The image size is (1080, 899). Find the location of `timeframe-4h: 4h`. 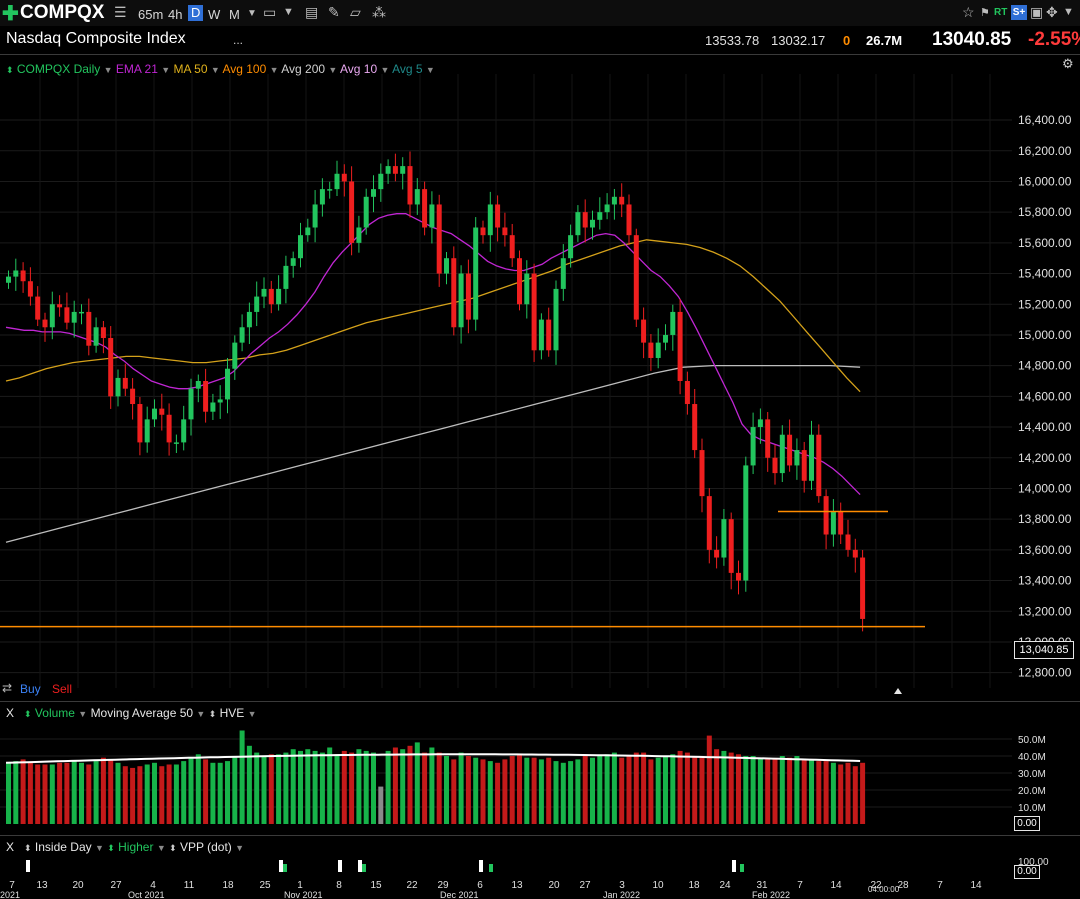

timeframe-4h: 4h is located at coordinates (175, 14).